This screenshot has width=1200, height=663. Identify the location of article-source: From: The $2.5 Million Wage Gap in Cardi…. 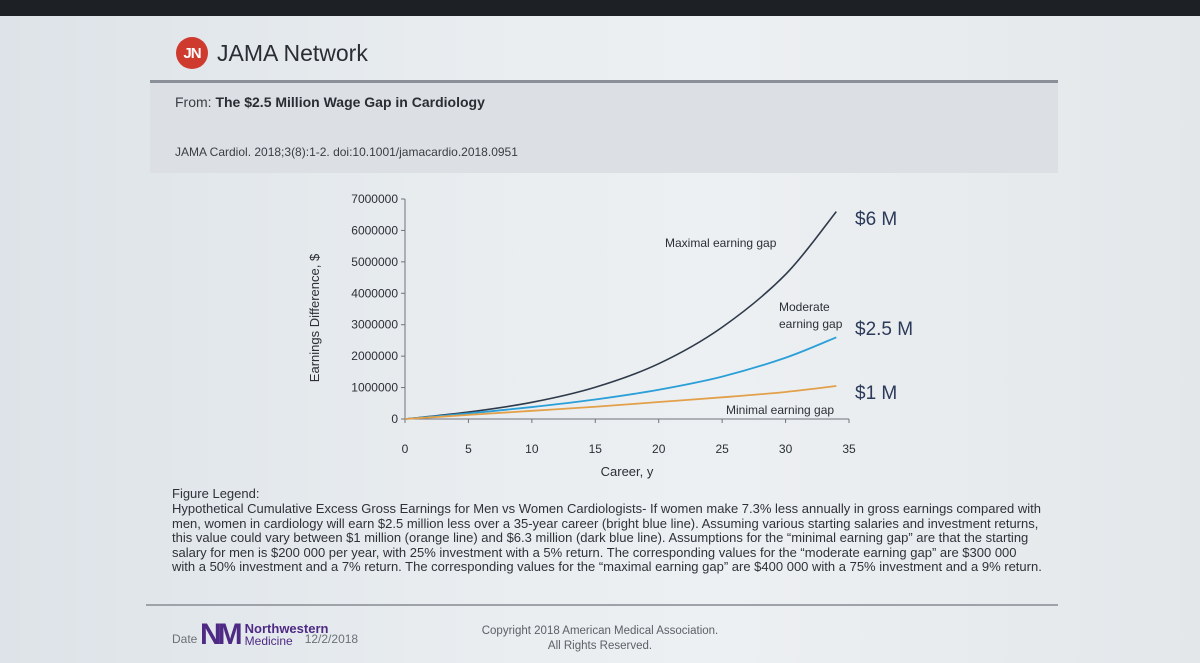
(330, 102).